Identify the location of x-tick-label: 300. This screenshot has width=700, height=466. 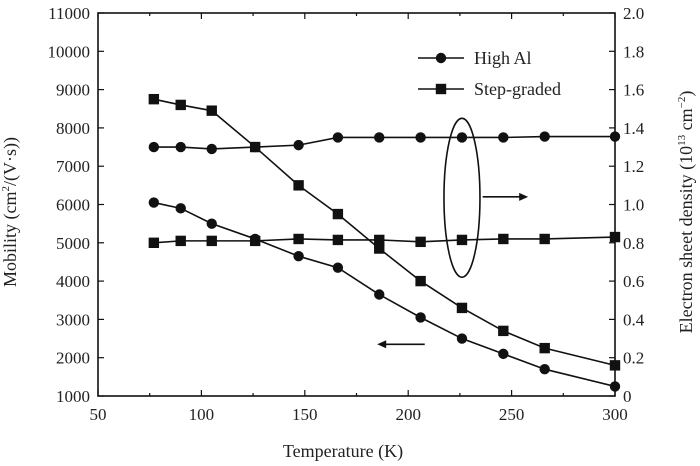
(615, 414).